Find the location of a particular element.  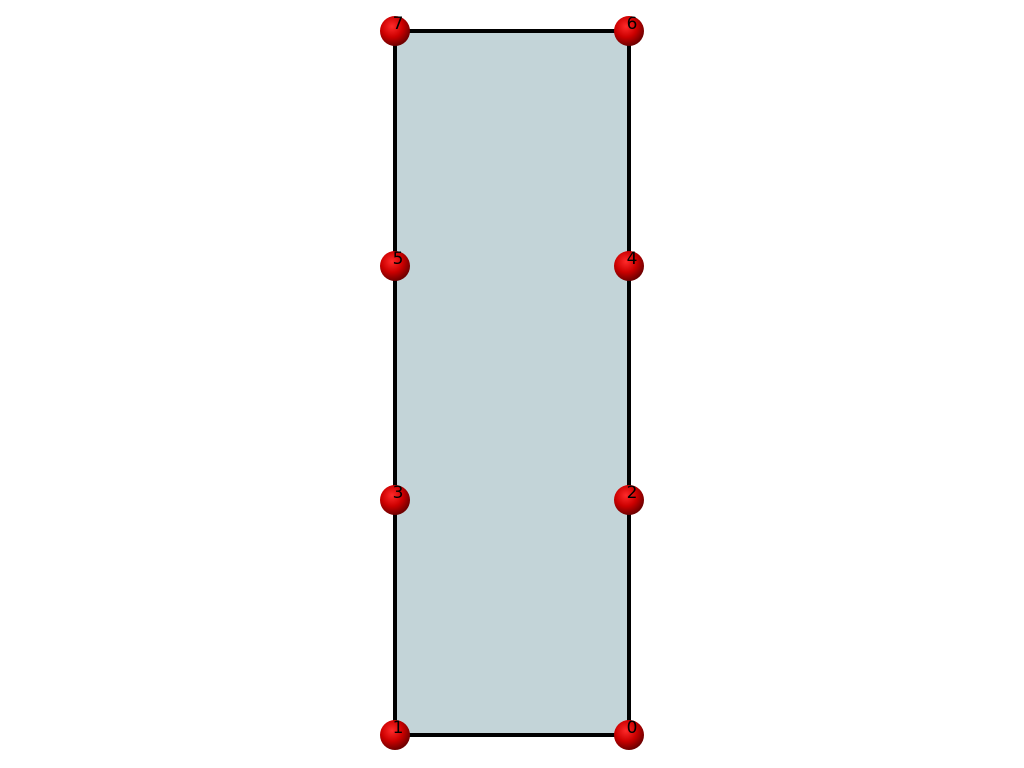

node-label: 6 is located at coordinates (632, 24).